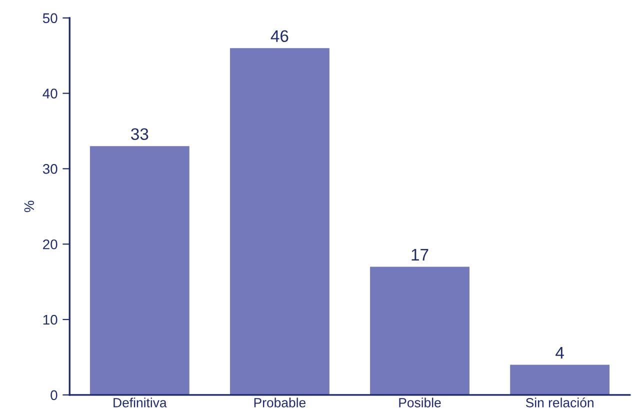 Image resolution: width=633 pixels, height=417 pixels. What do you see at coordinates (29, 206) in the screenshot?
I see `y-axis-title: %` at bounding box center [29, 206].